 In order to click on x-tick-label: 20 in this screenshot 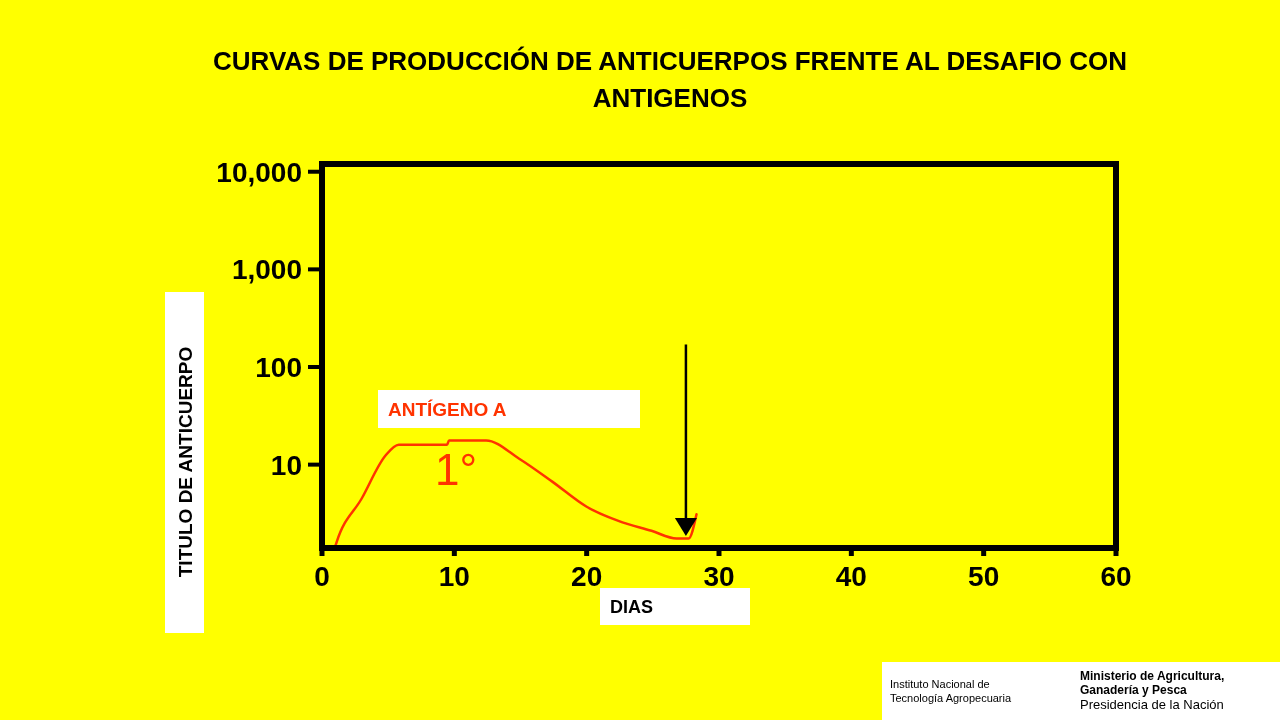, I will do `click(587, 576)`.